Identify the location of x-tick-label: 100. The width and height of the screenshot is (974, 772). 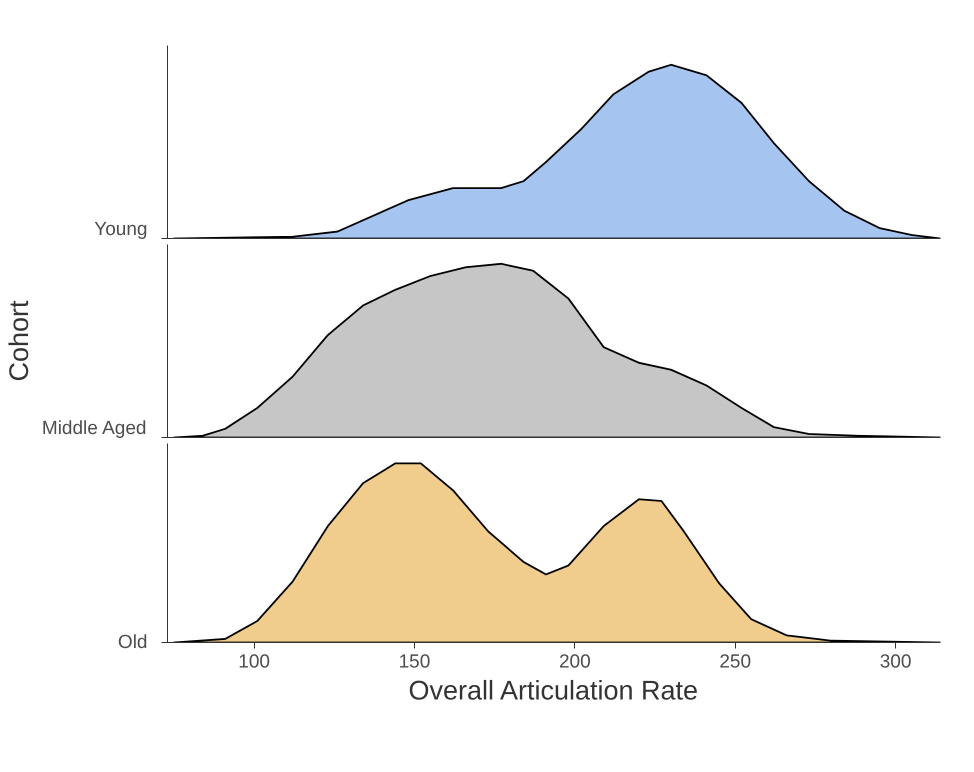
(254, 662).